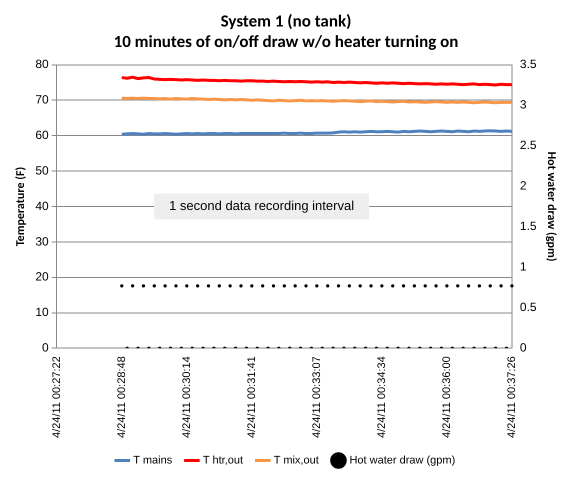 Image resolution: width=572 pixels, height=486 pixels. Describe the element at coordinates (402, 460) in the screenshot. I see `legend-label: Hot water draw (gpm)` at that location.